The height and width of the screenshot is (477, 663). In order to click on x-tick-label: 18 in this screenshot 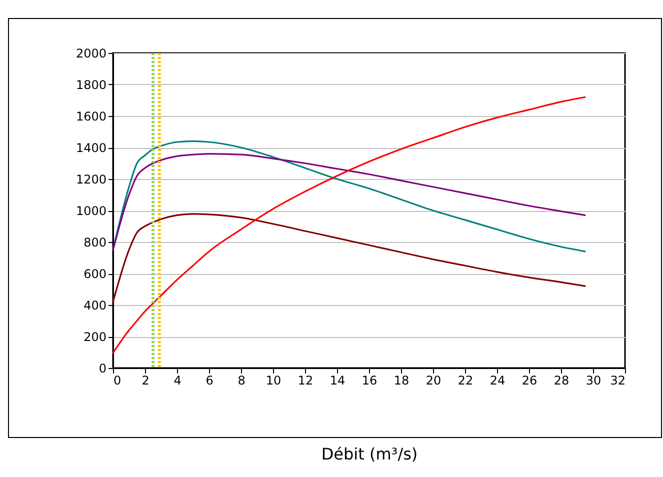, I will do `click(402, 381)`.